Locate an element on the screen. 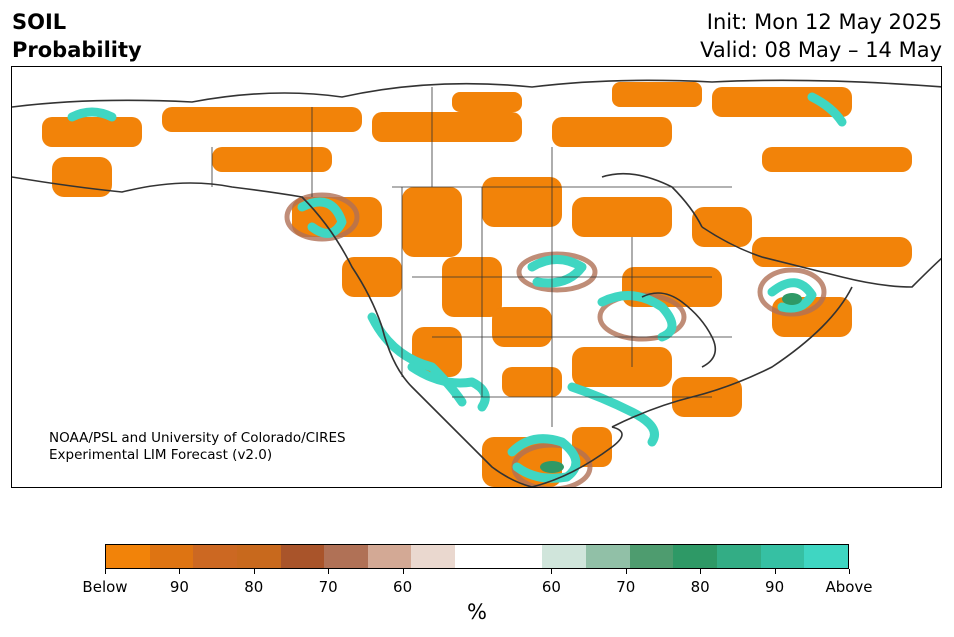  metric-label: Probability is located at coordinates (77, 50).